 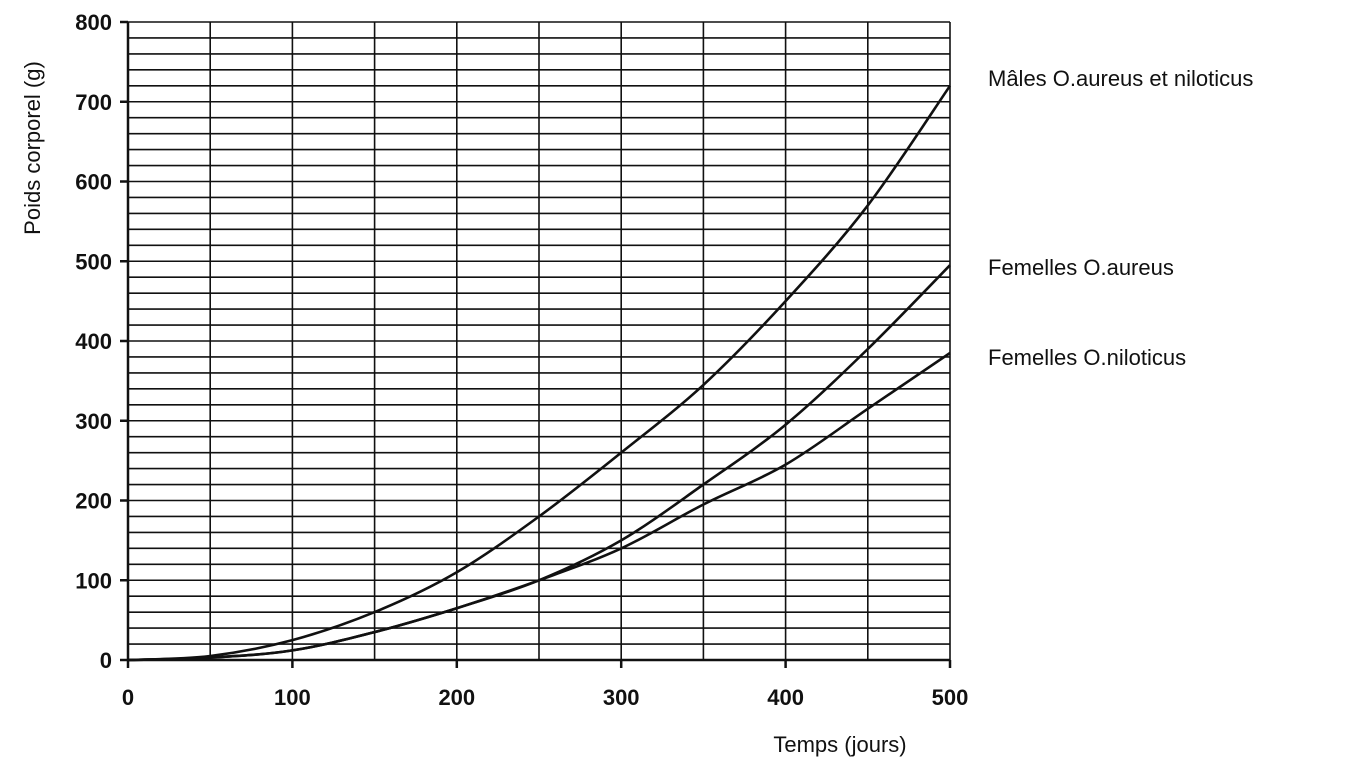 I want to click on x-tick-label: 200, so click(x=456, y=697).